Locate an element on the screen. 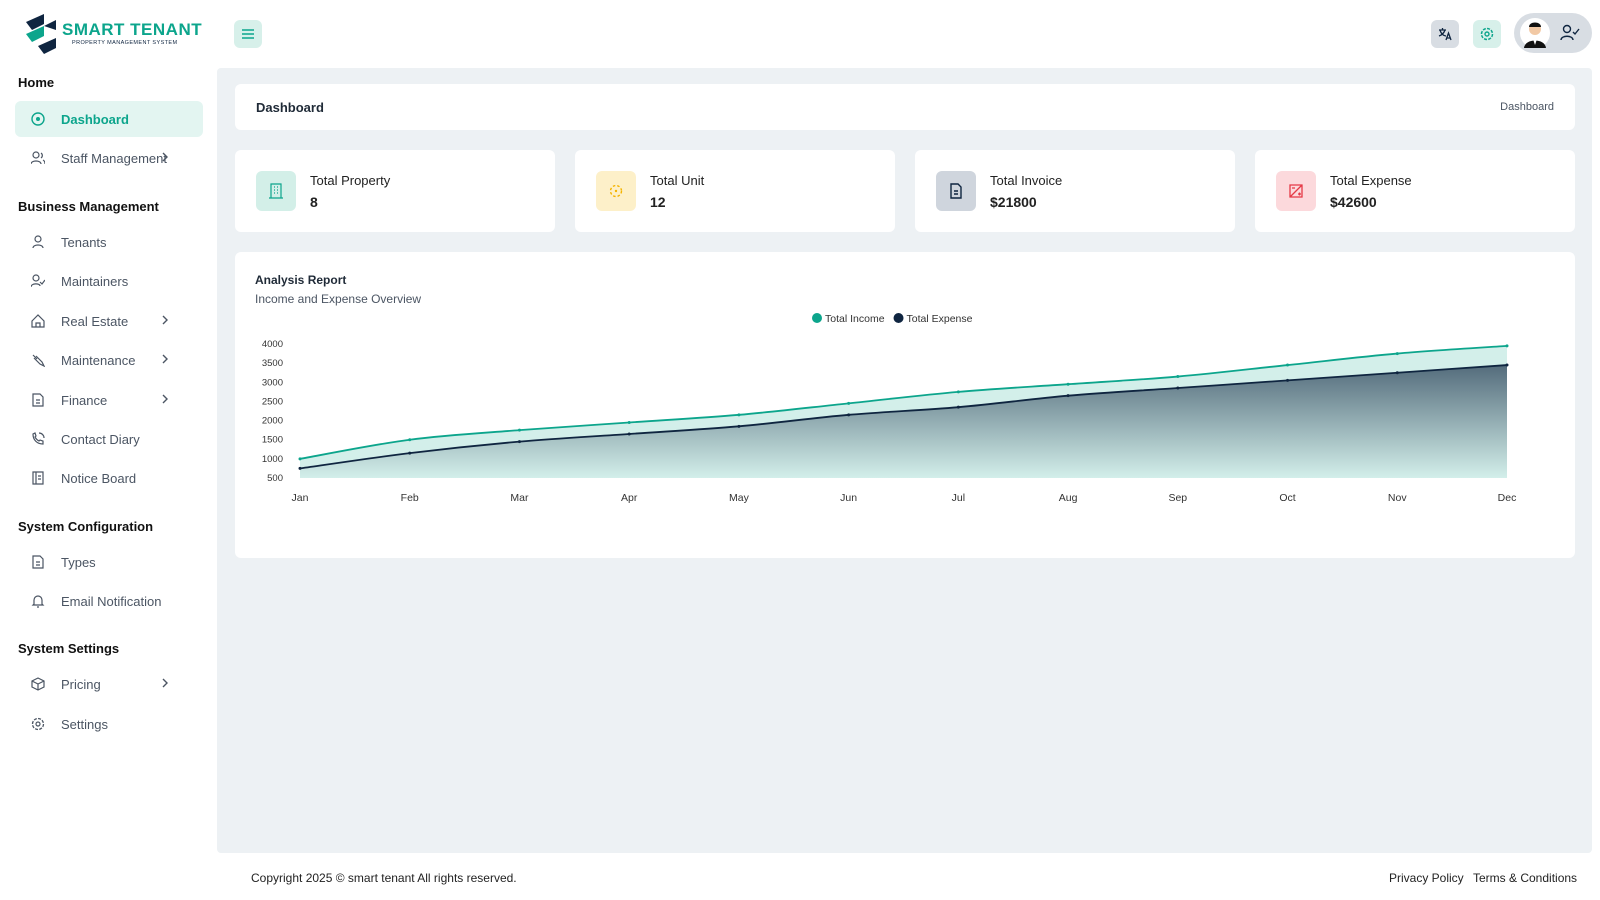 The image size is (1600, 900). stat-card: Total Property 8 is located at coordinates (395, 191).